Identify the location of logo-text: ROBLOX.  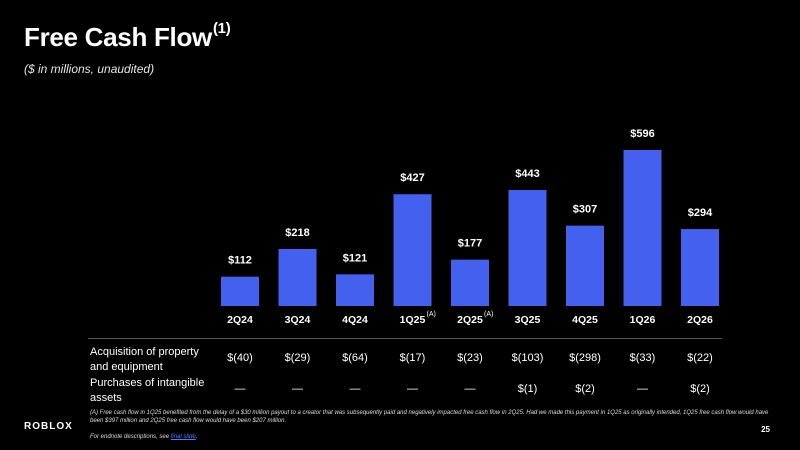
(48, 426).